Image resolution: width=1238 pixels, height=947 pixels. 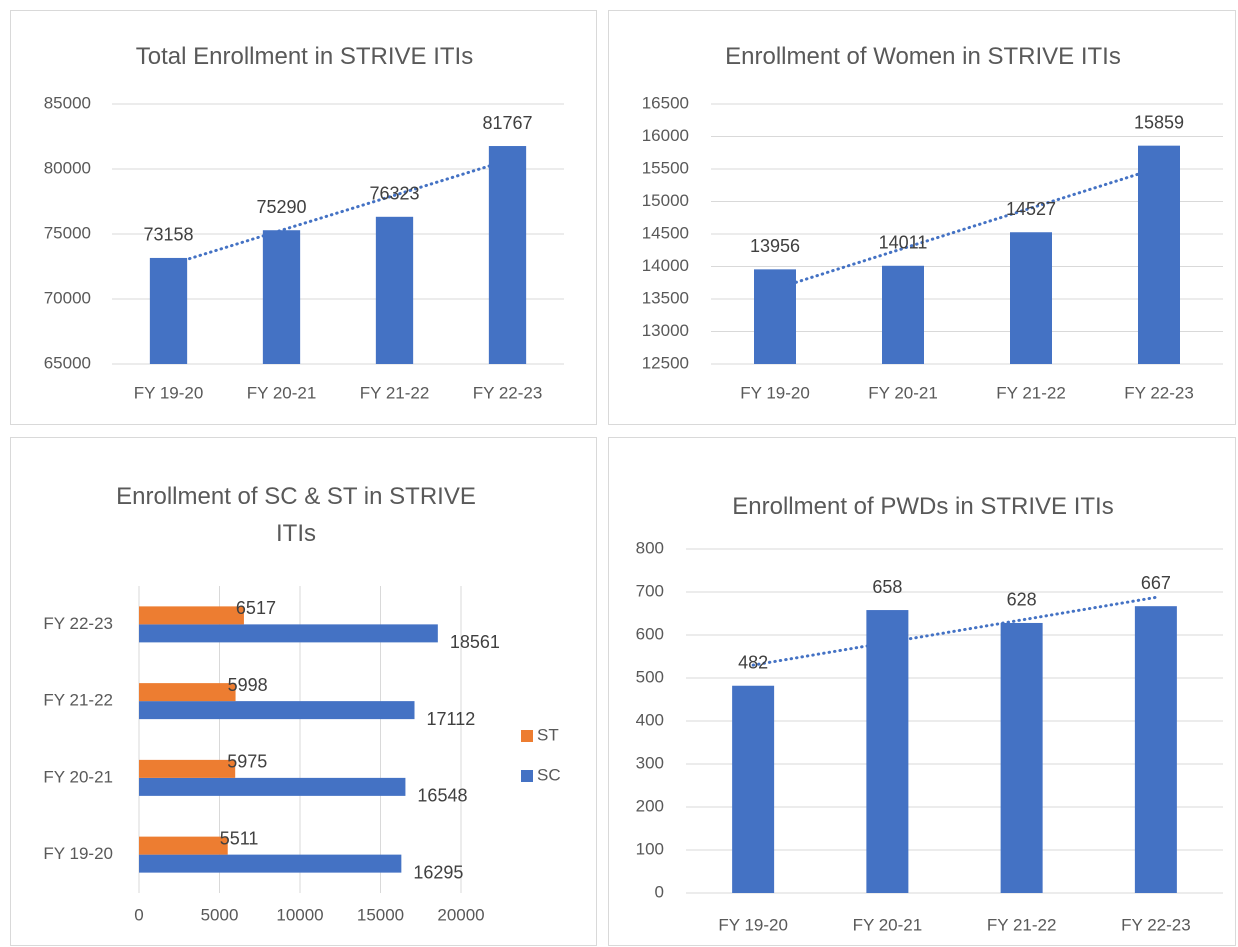 What do you see at coordinates (548, 734) in the screenshot?
I see `legend-label: ST` at bounding box center [548, 734].